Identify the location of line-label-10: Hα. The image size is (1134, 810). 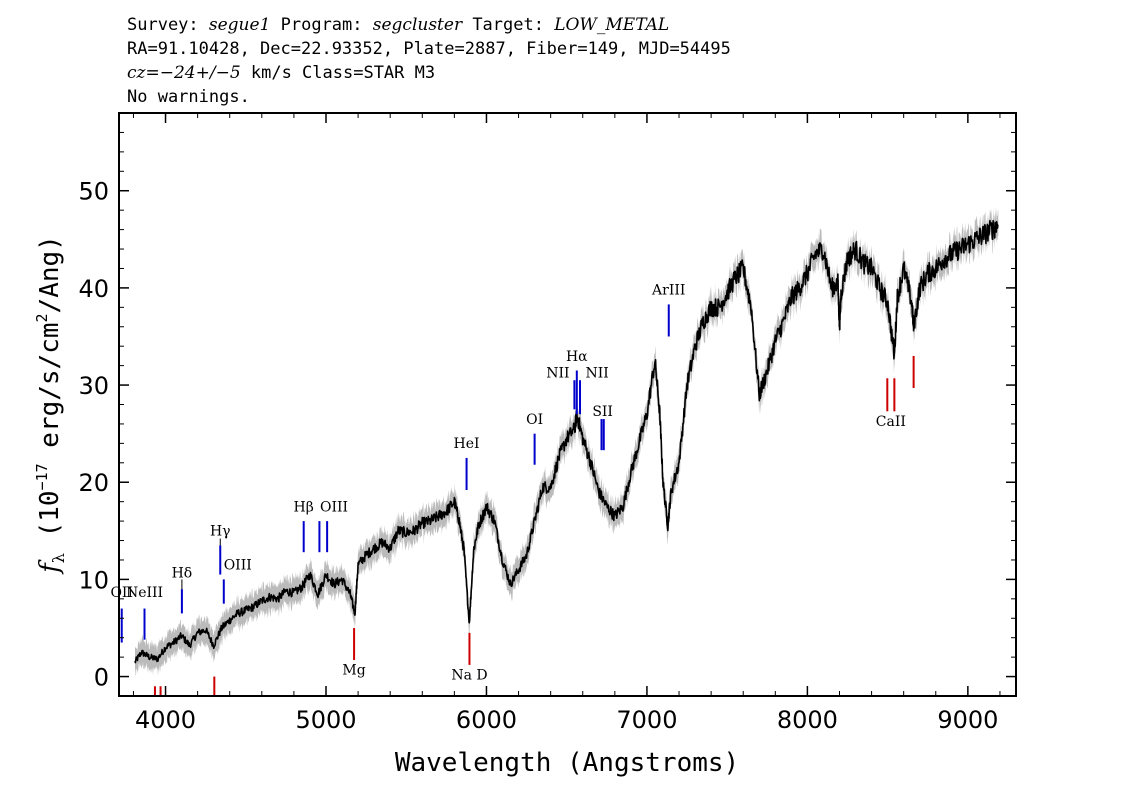
(577, 357).